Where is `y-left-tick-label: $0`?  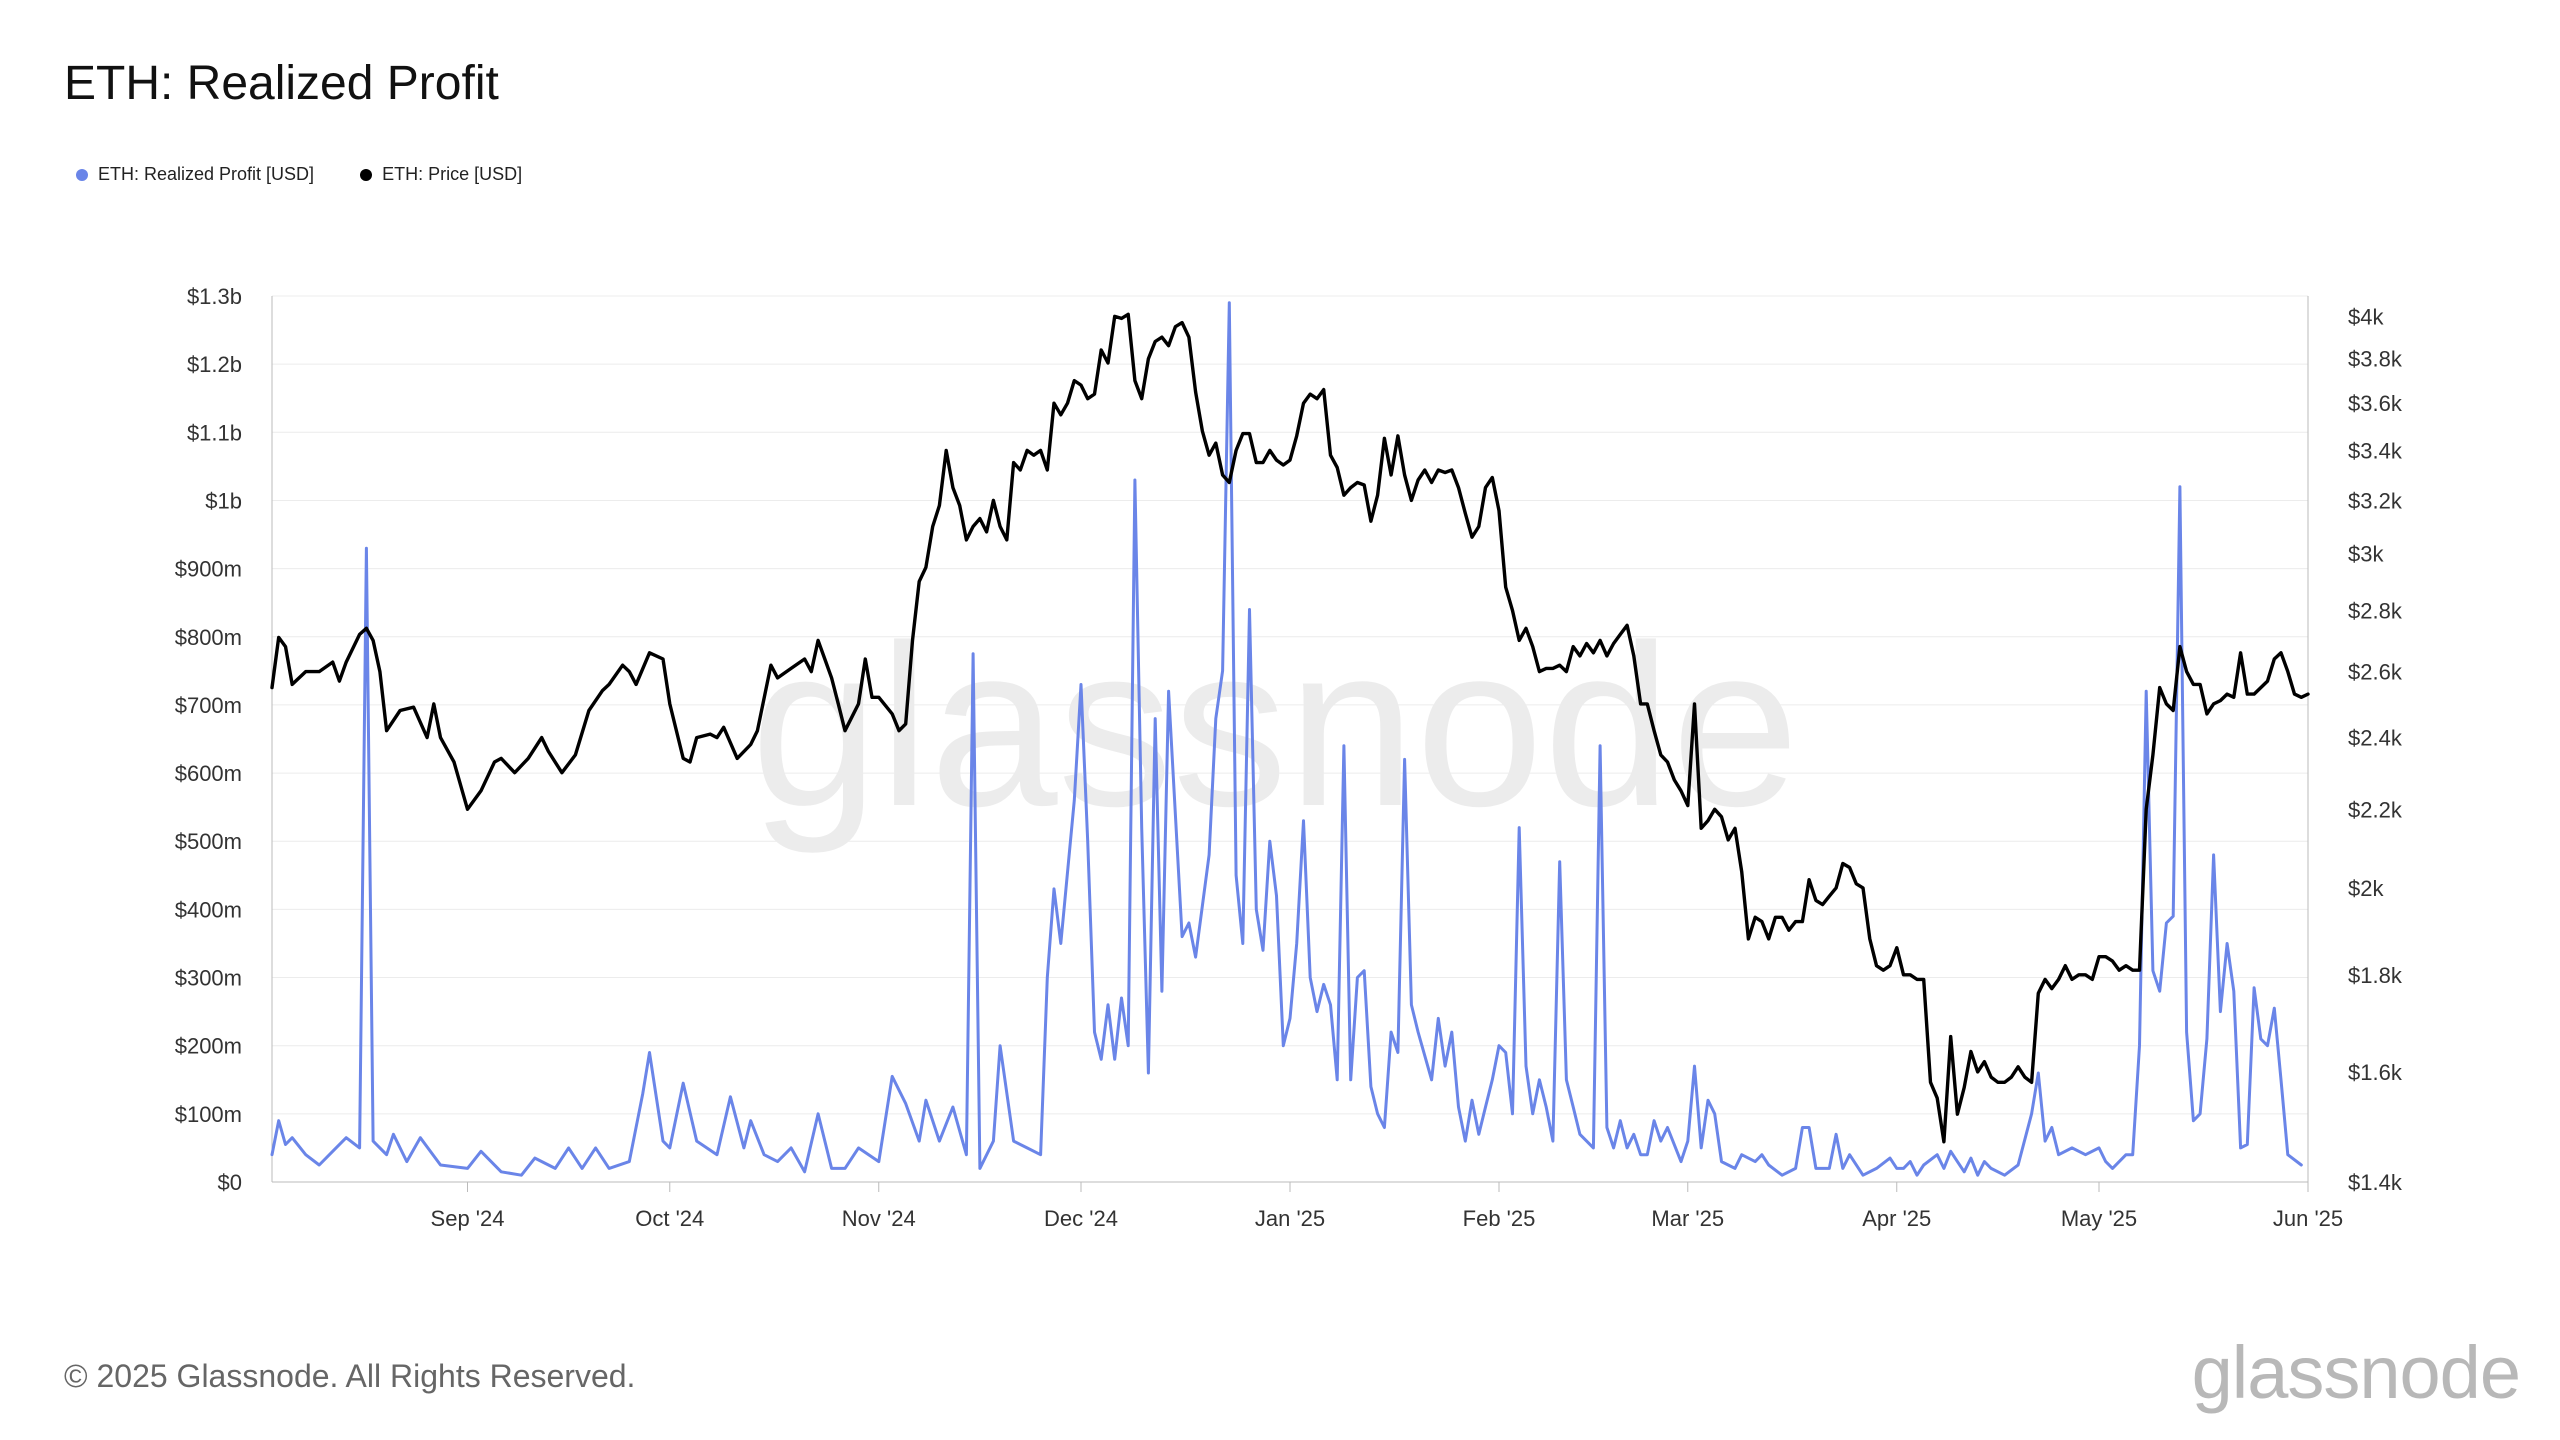 y-left-tick-label: $0 is located at coordinates (230, 1182).